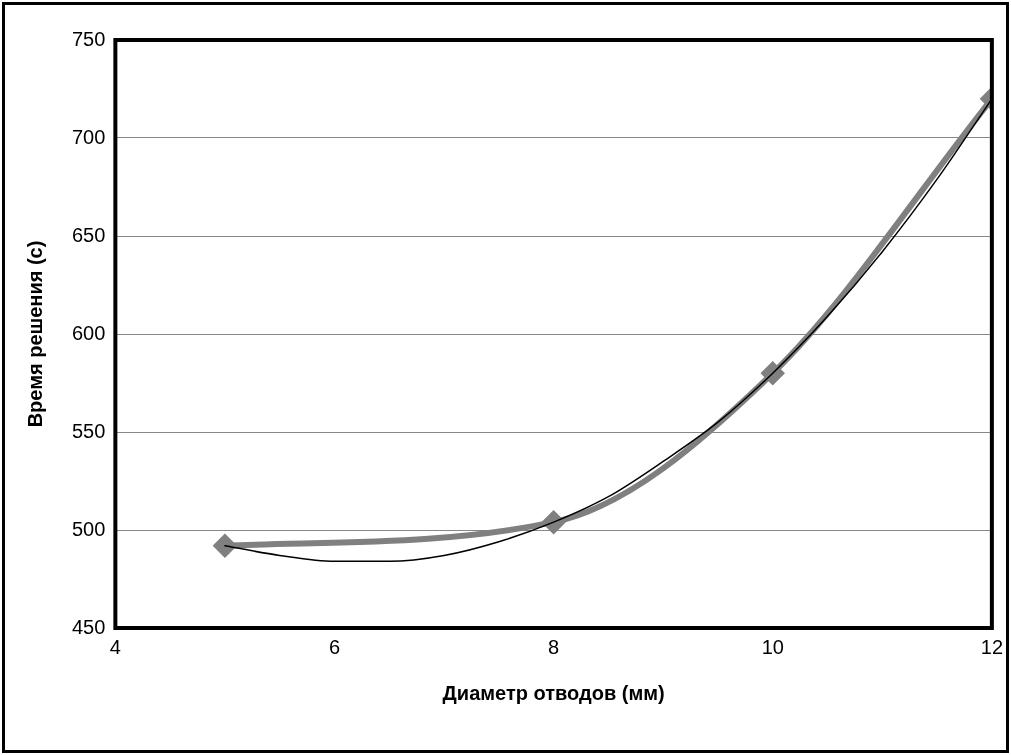 The height and width of the screenshot is (755, 1011). Describe the element at coordinates (88, 626) in the screenshot. I see `y-tick-label: 450` at that location.